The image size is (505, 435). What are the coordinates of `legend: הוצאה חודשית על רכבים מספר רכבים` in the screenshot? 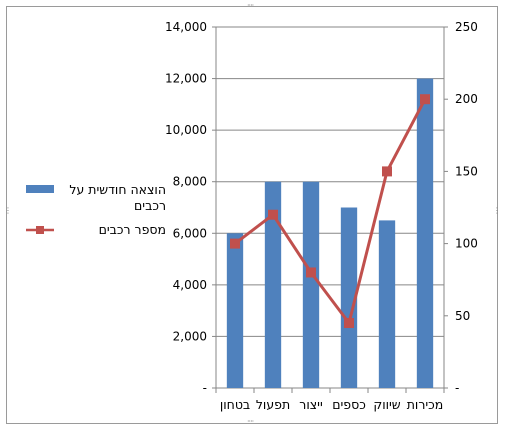 It's located at (96, 214).